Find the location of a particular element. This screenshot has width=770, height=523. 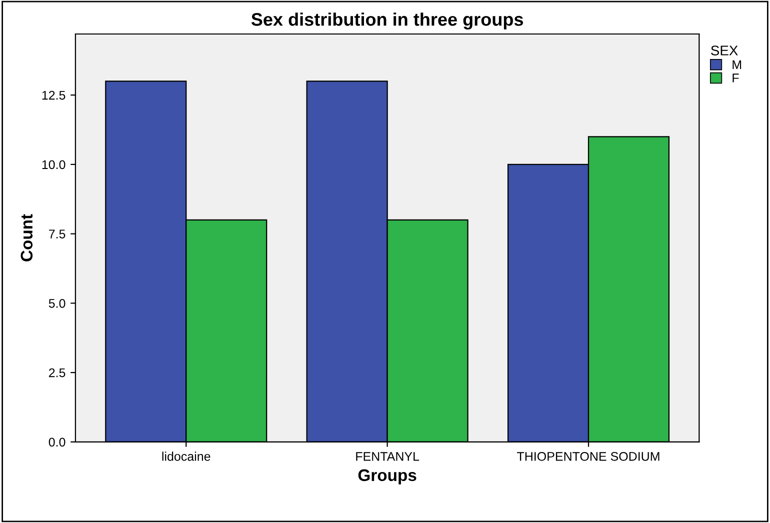

y-tick-label: 2.5 is located at coordinates (57, 373).